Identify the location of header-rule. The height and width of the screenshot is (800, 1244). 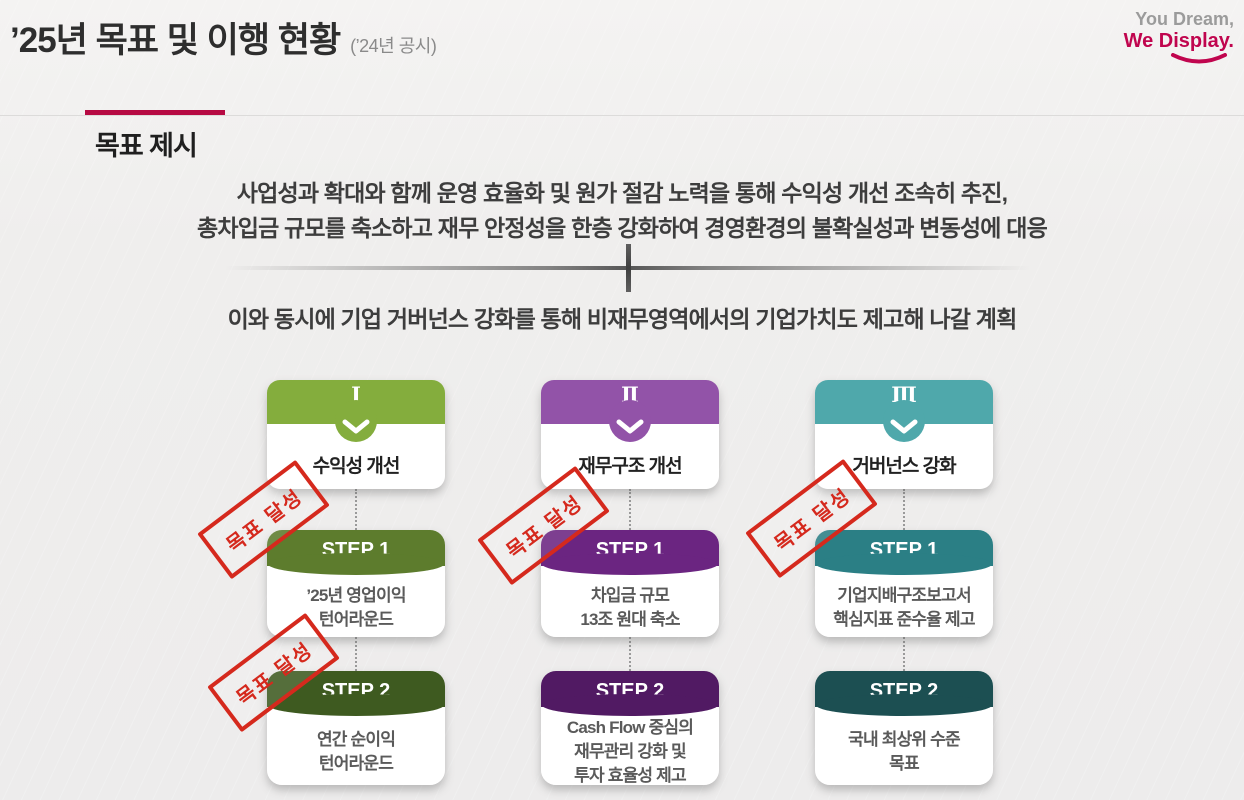
(622, 115).